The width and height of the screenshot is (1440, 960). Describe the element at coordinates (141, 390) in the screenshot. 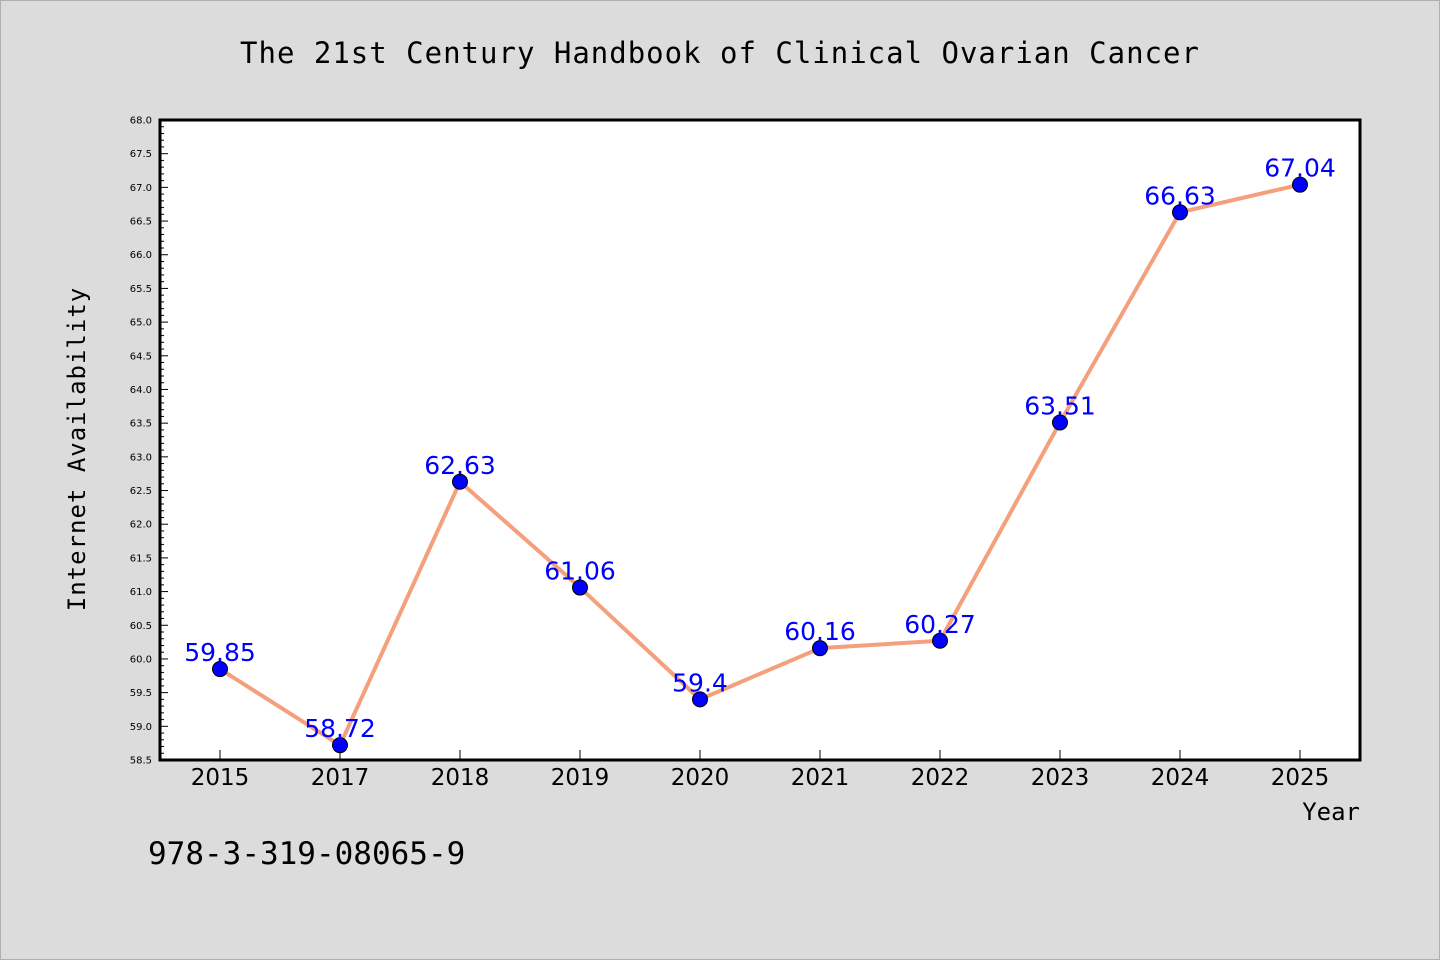

I see `y-tick-label: 64.0` at that location.